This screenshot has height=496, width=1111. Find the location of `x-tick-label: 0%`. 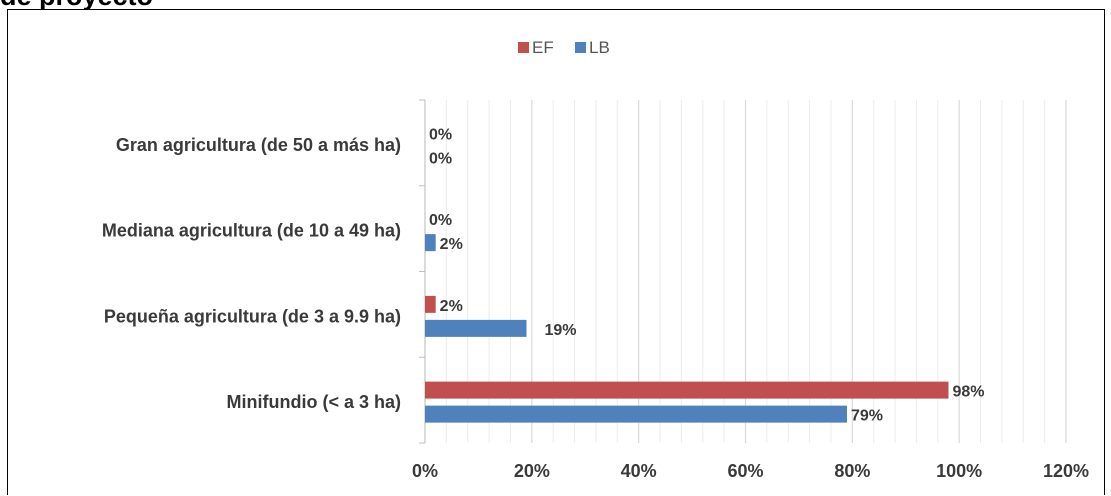

x-tick-label: 0% is located at coordinates (425, 471).